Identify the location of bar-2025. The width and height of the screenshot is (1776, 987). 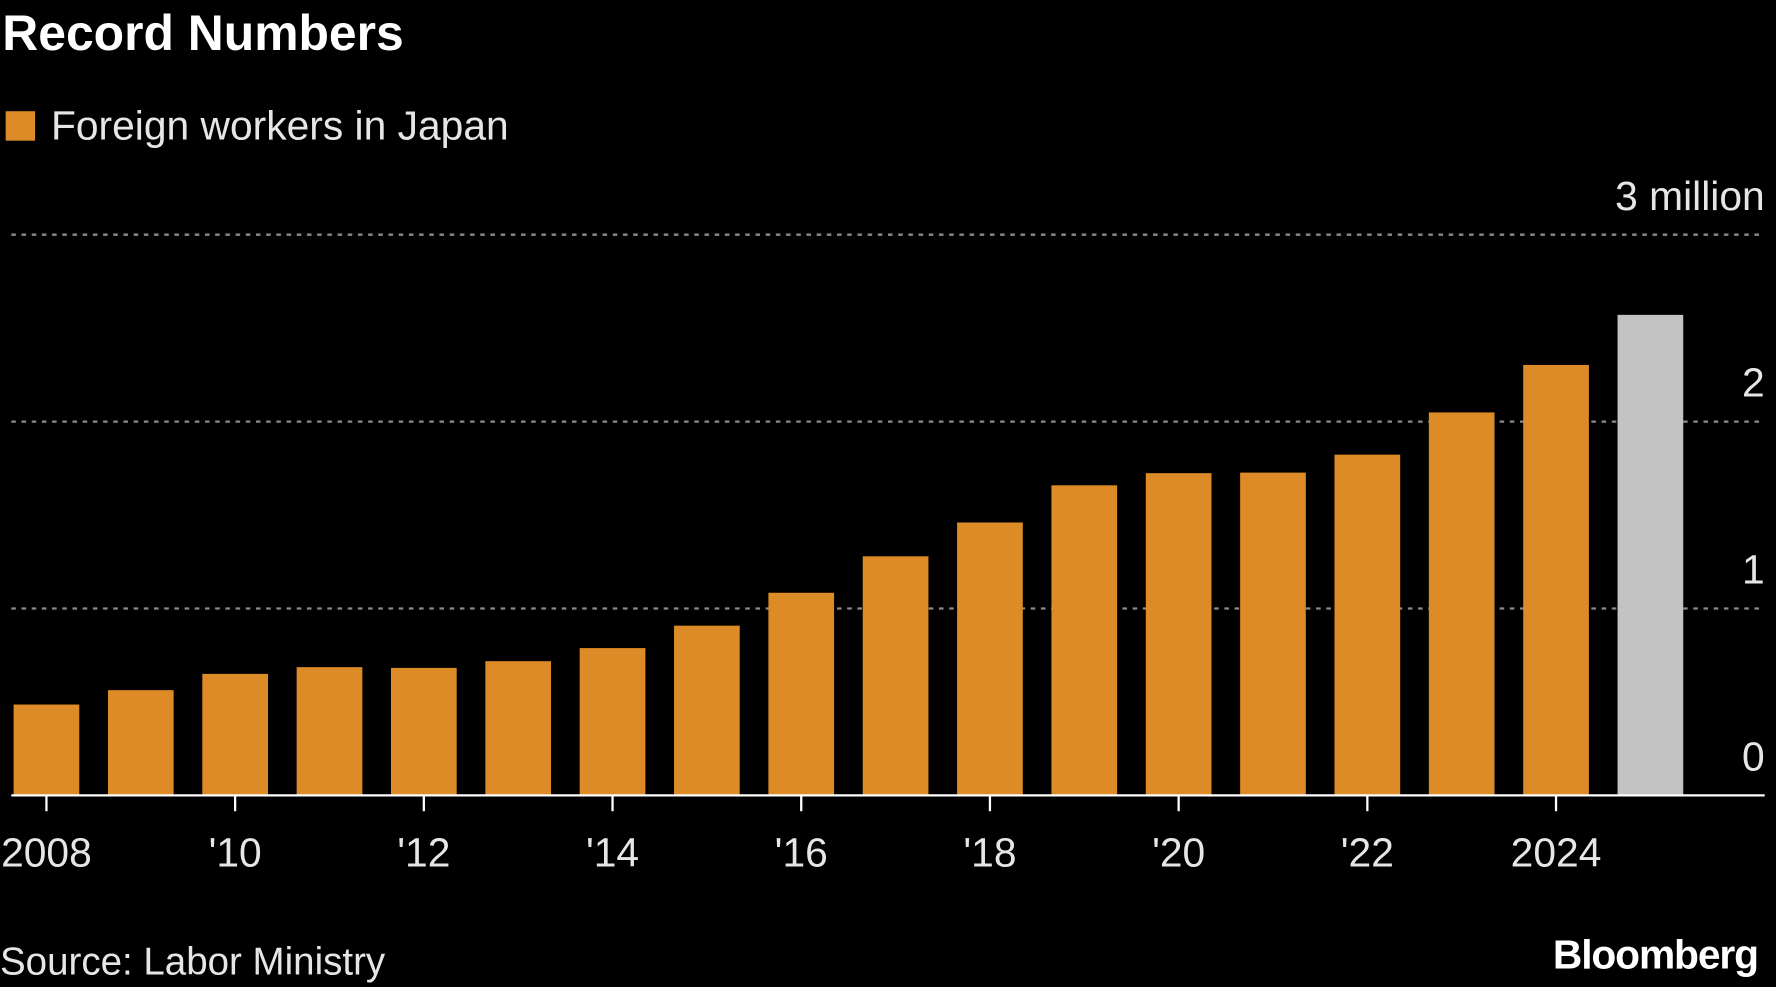
(1650, 555).